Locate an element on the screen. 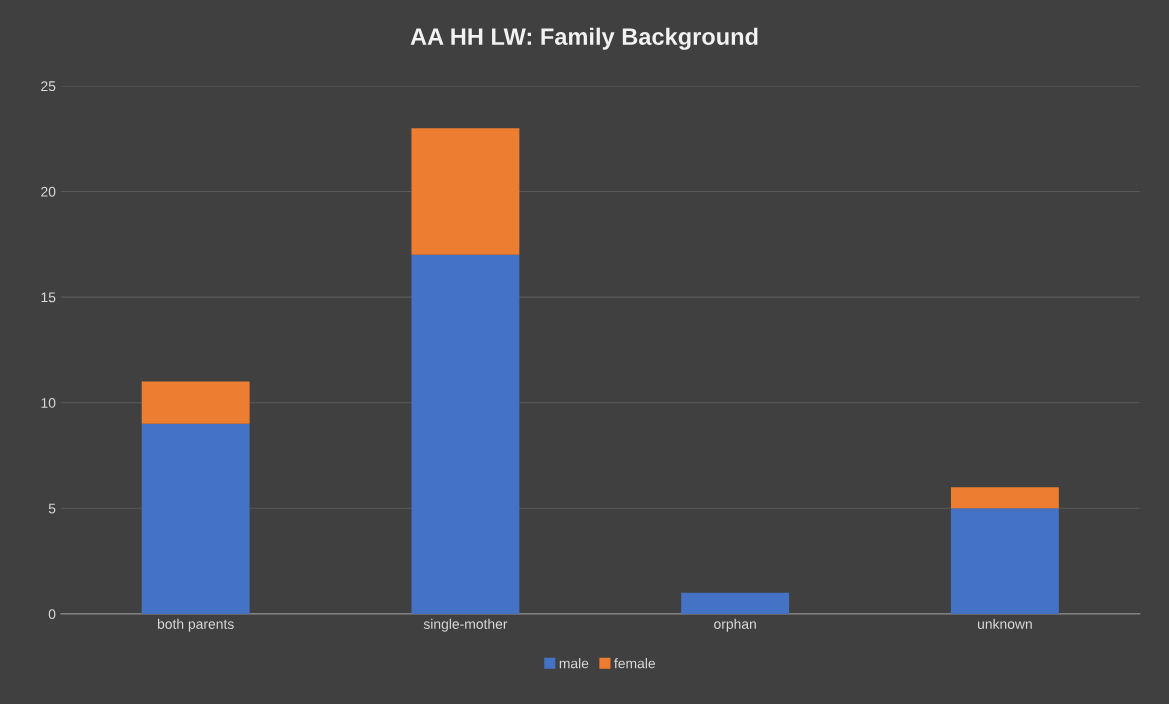  x-tick-label: both parents is located at coordinates (195, 625).